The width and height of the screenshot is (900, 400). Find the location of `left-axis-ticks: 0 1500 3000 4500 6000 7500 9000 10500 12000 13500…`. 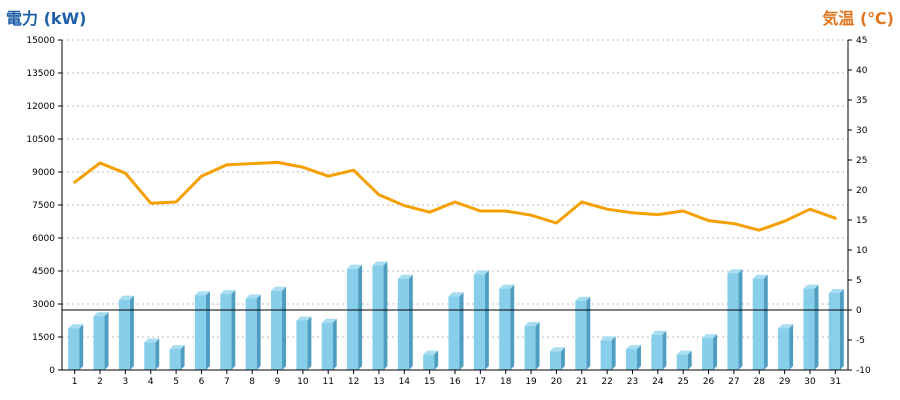

left-axis-ticks: 0 1500 3000 4500 6000 7500 9000 10500 12000 13500… is located at coordinates (44, 206).